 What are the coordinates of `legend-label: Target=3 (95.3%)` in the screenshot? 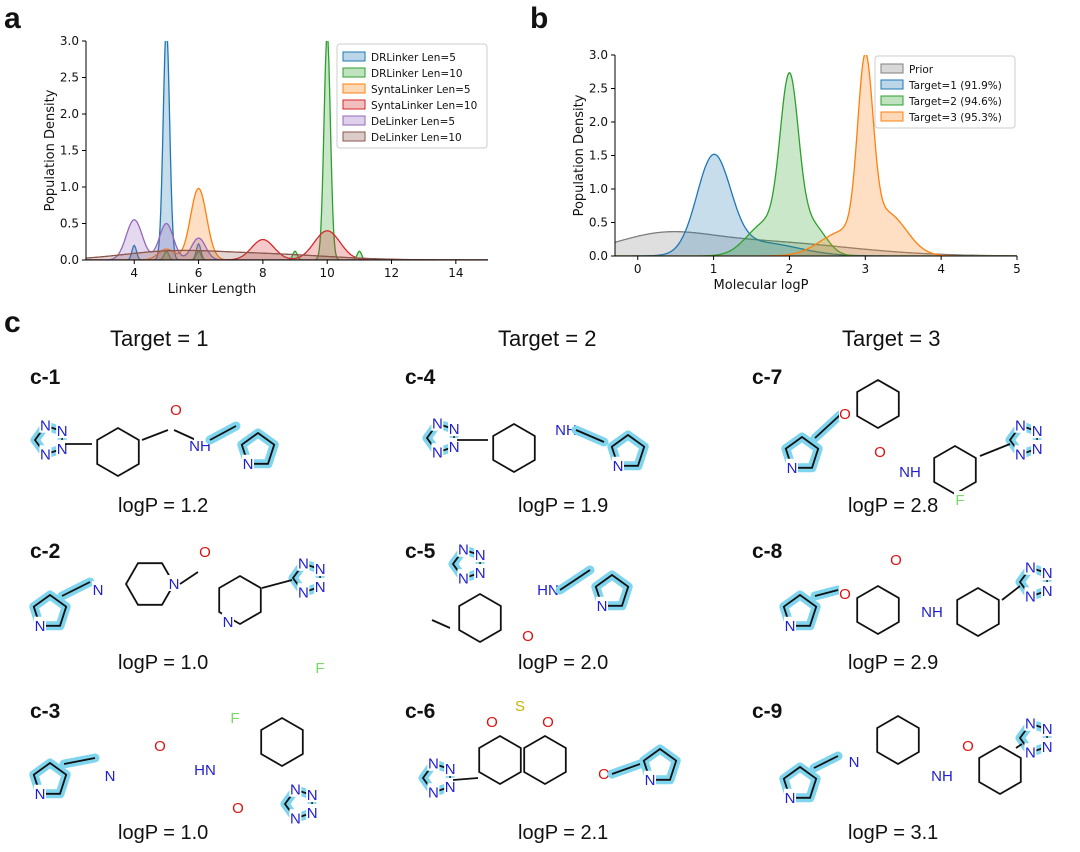 It's located at (955, 118).